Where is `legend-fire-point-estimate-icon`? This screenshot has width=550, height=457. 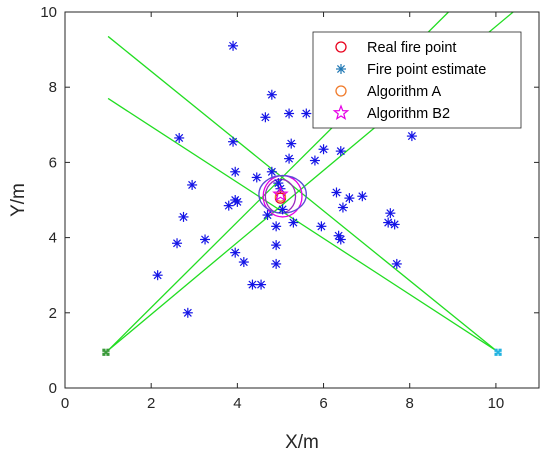
legend-fire-point-estimate-icon is located at coordinates (341, 69).